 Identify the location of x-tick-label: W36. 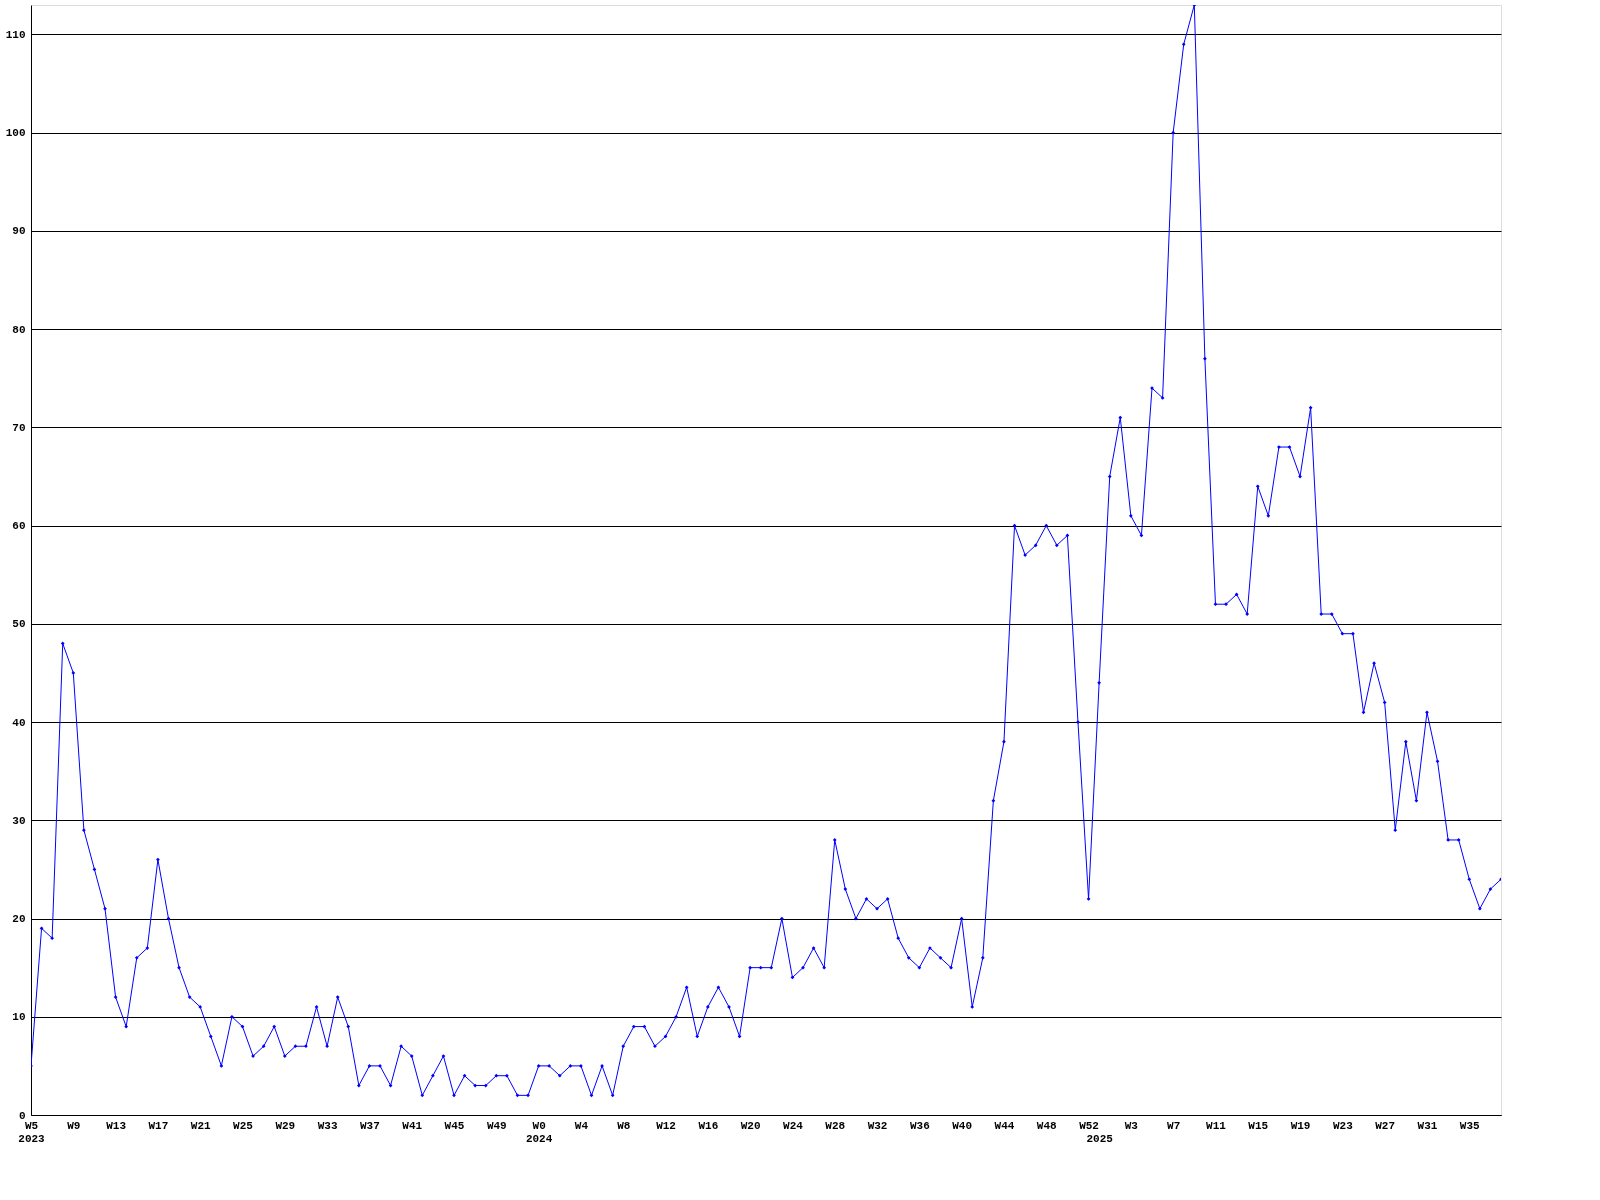
(919, 1125).